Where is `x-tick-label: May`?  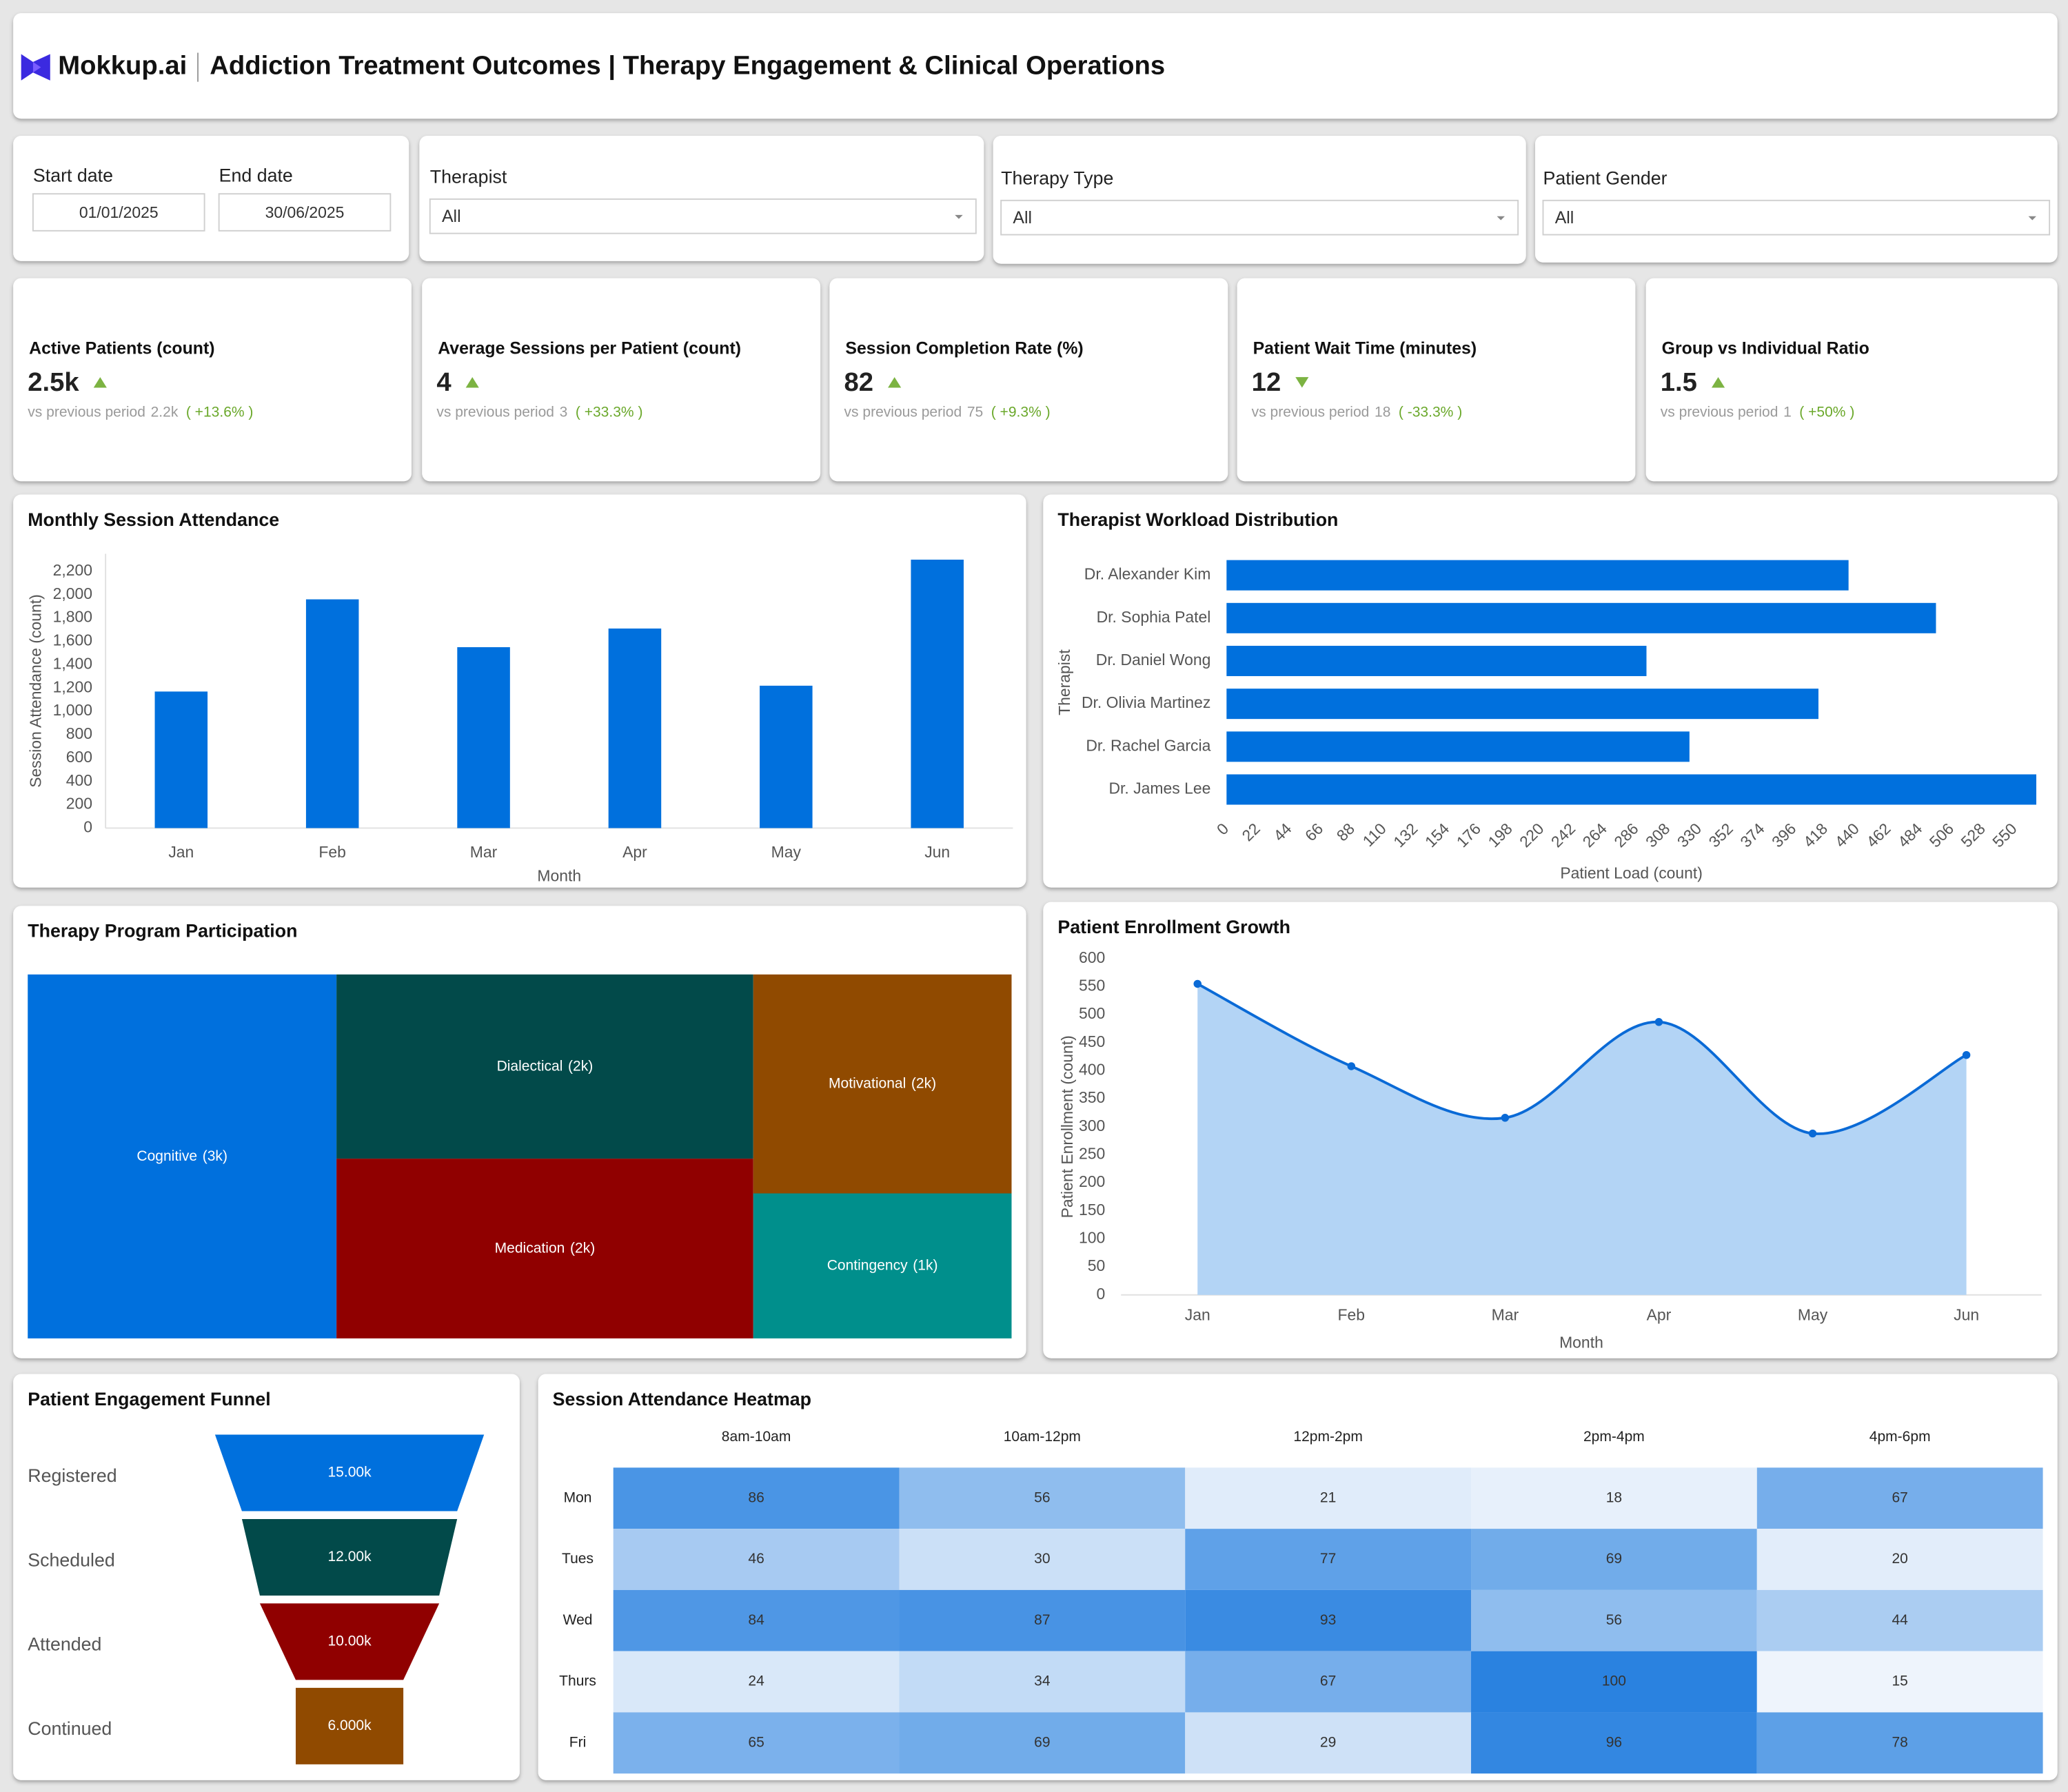 x-tick-label: May is located at coordinates (786, 852).